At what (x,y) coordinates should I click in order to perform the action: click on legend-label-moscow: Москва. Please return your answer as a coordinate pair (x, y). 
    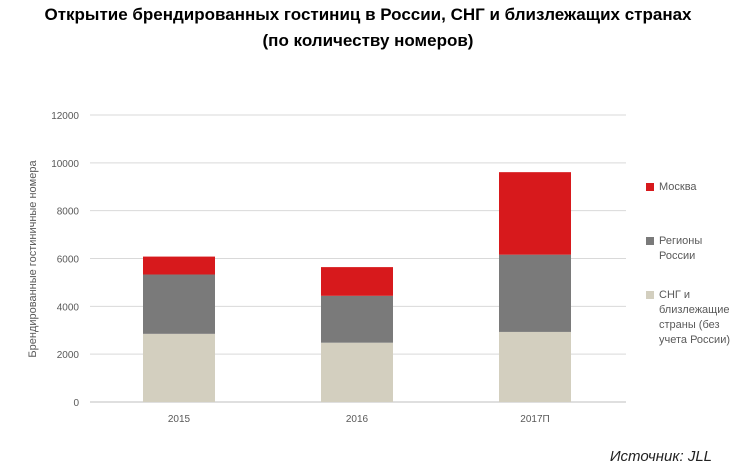
    Looking at the image, I should click on (678, 187).